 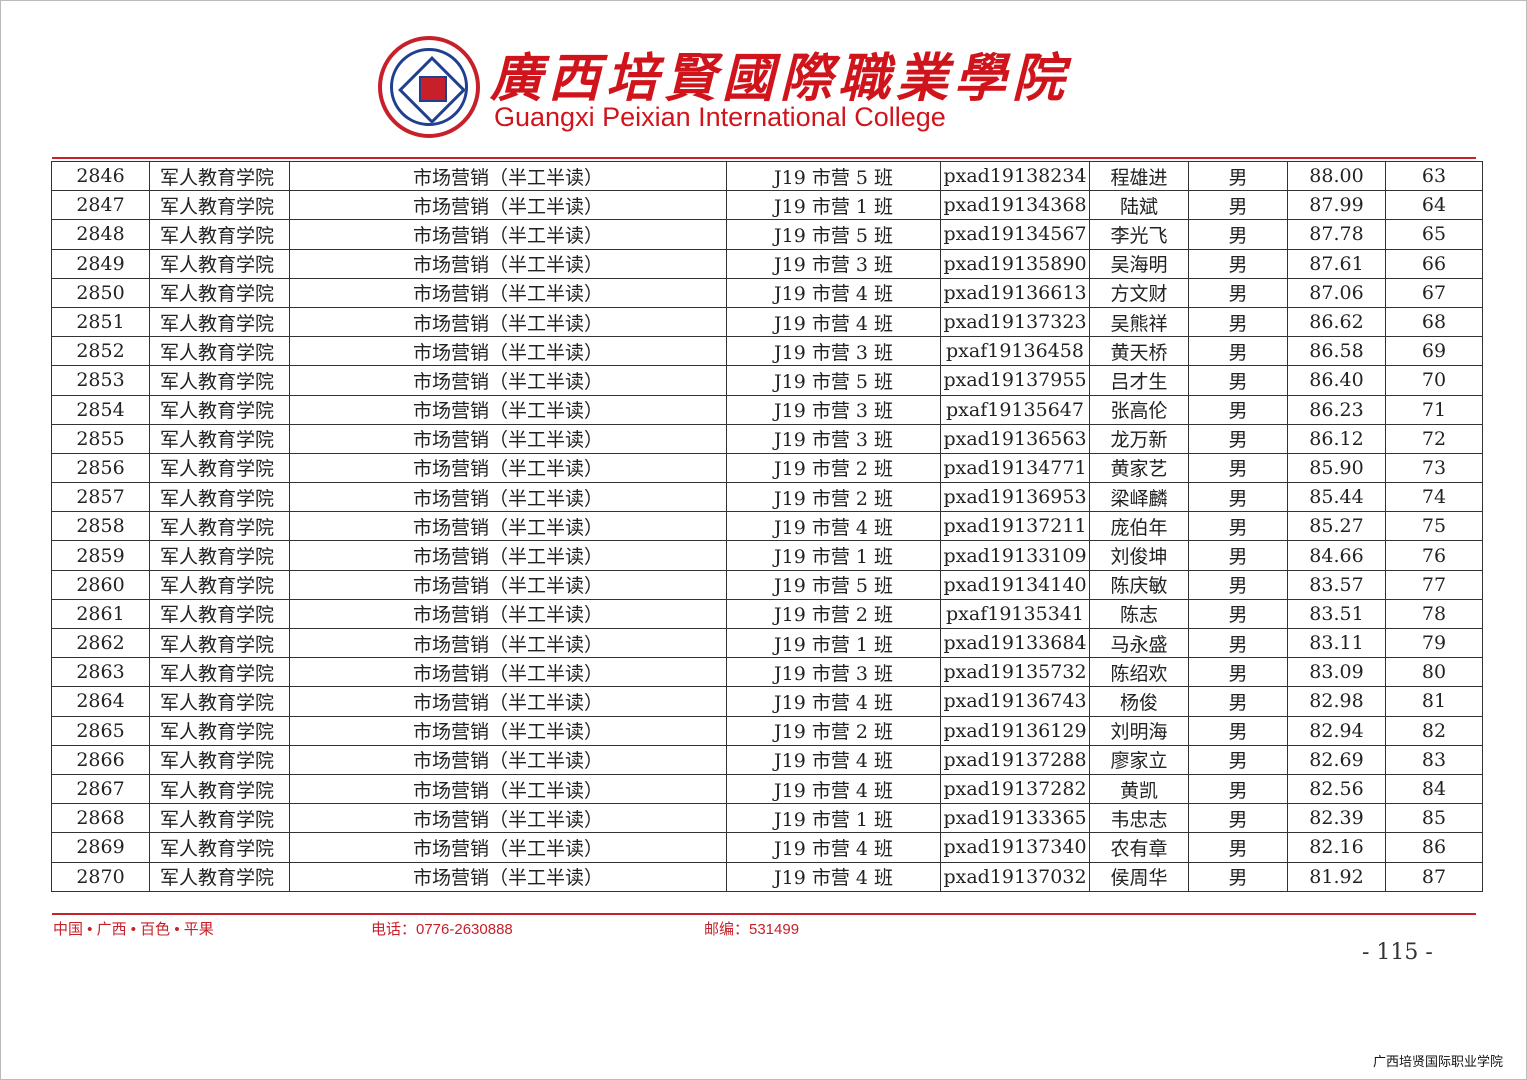 What do you see at coordinates (1336, 789) in the screenshot?
I see `cell-score: 82.56` at bounding box center [1336, 789].